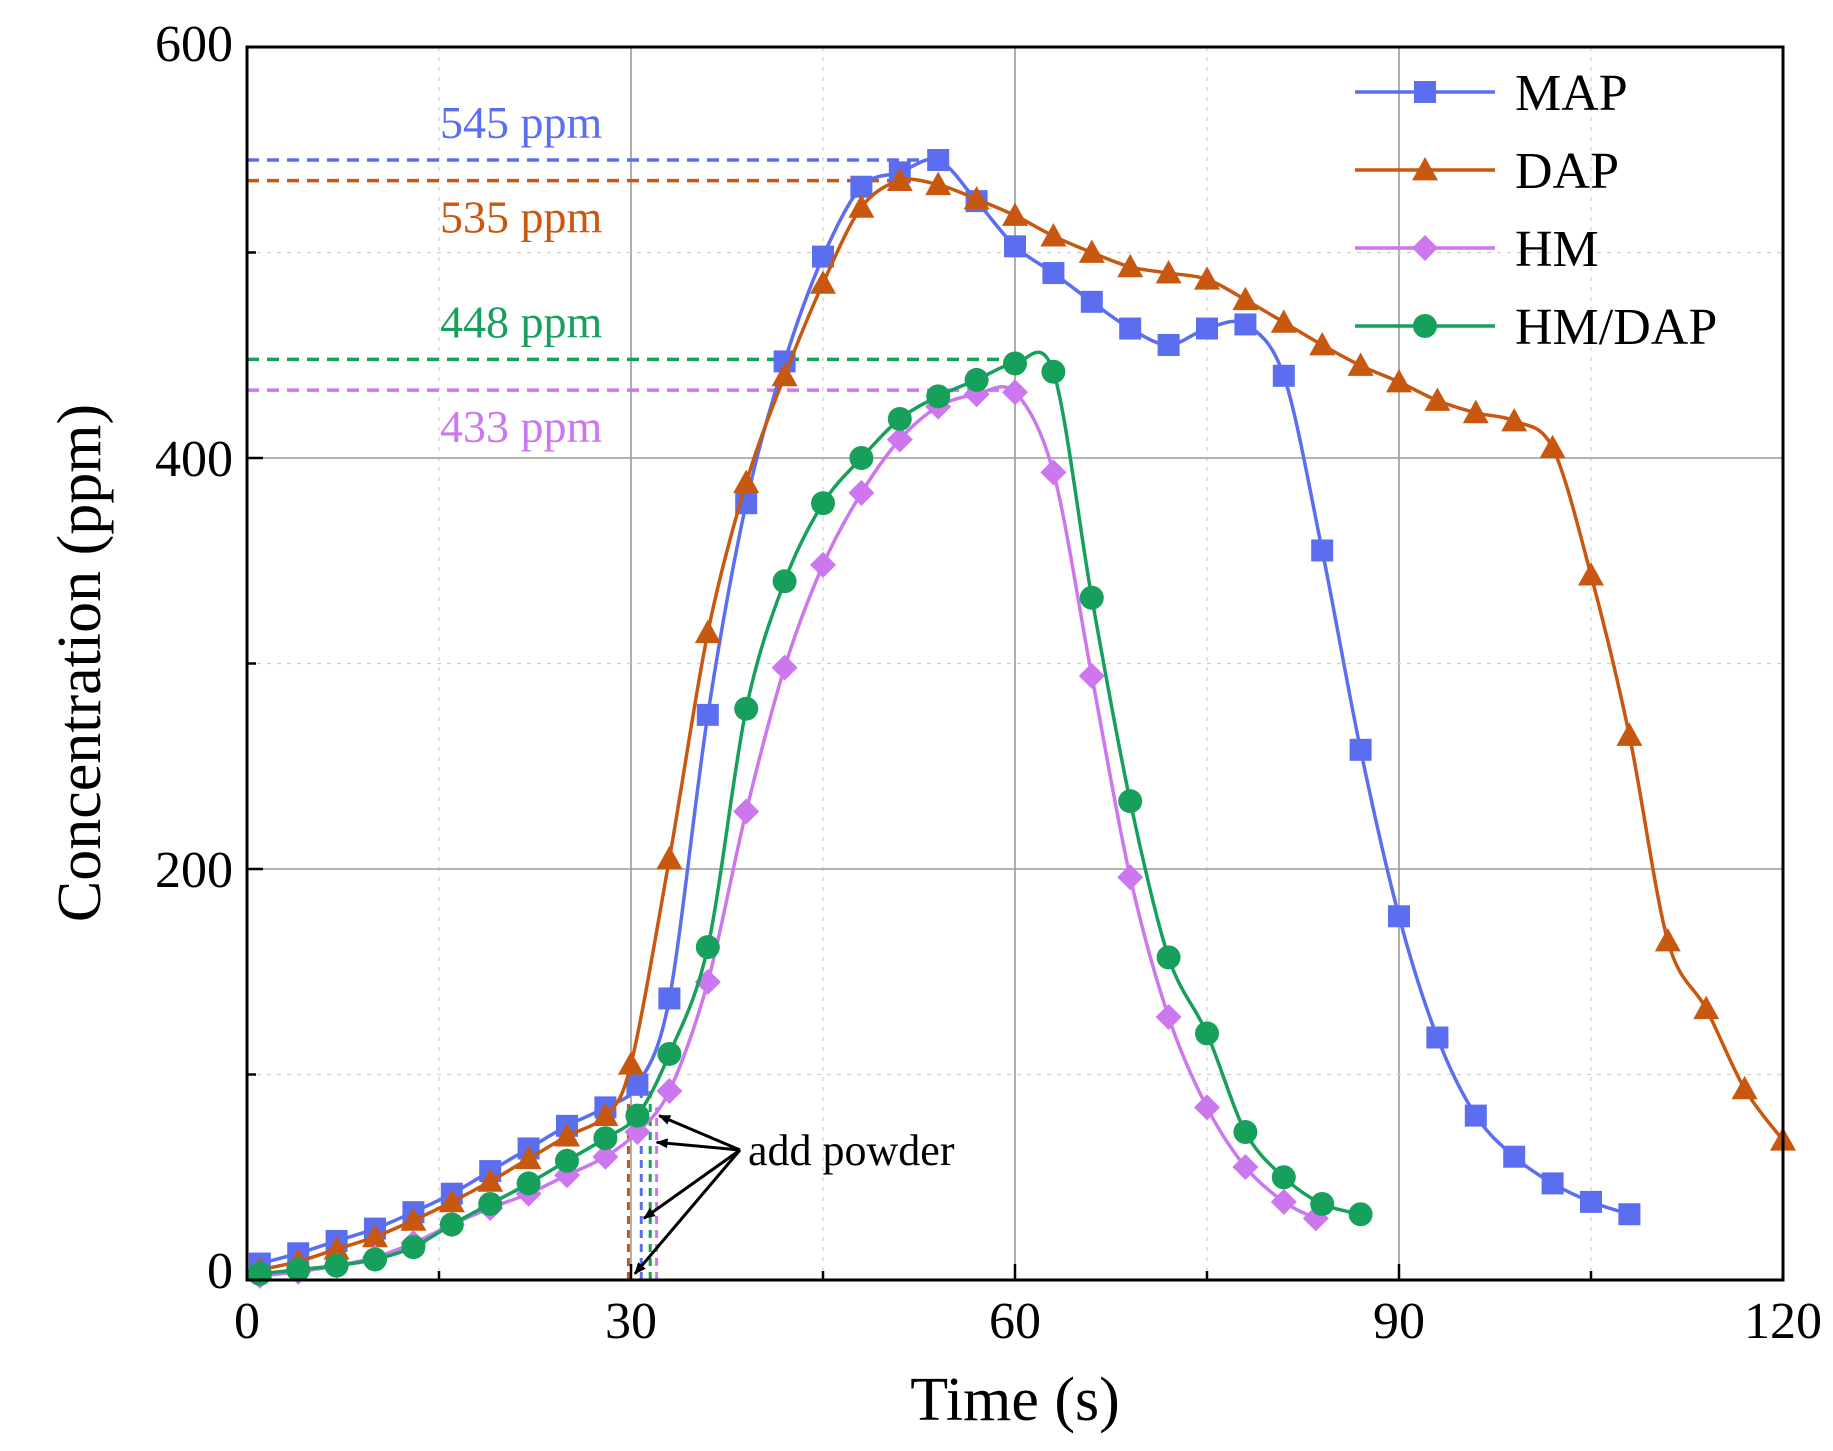  Describe the element at coordinates (851, 1150) in the screenshot. I see `powder-annotation-label: add powder` at that location.